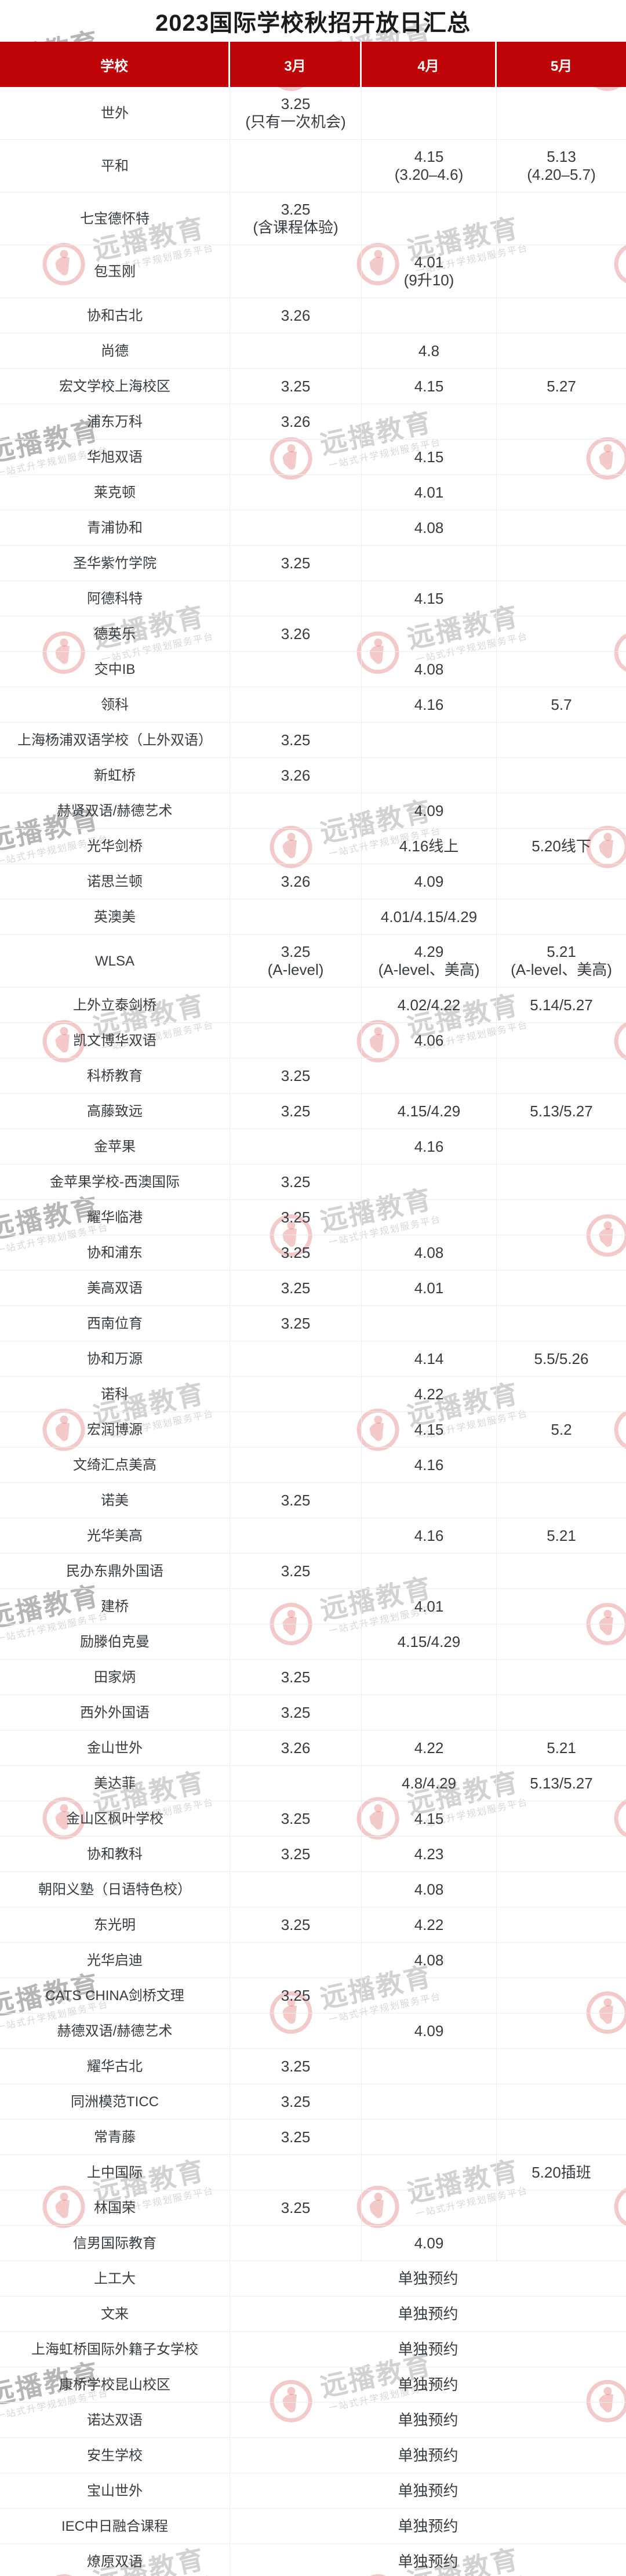 This screenshot has width=626, height=2576. Describe the element at coordinates (115, 421) in the screenshot. I see `cell-school-name: 浦东万科` at that location.